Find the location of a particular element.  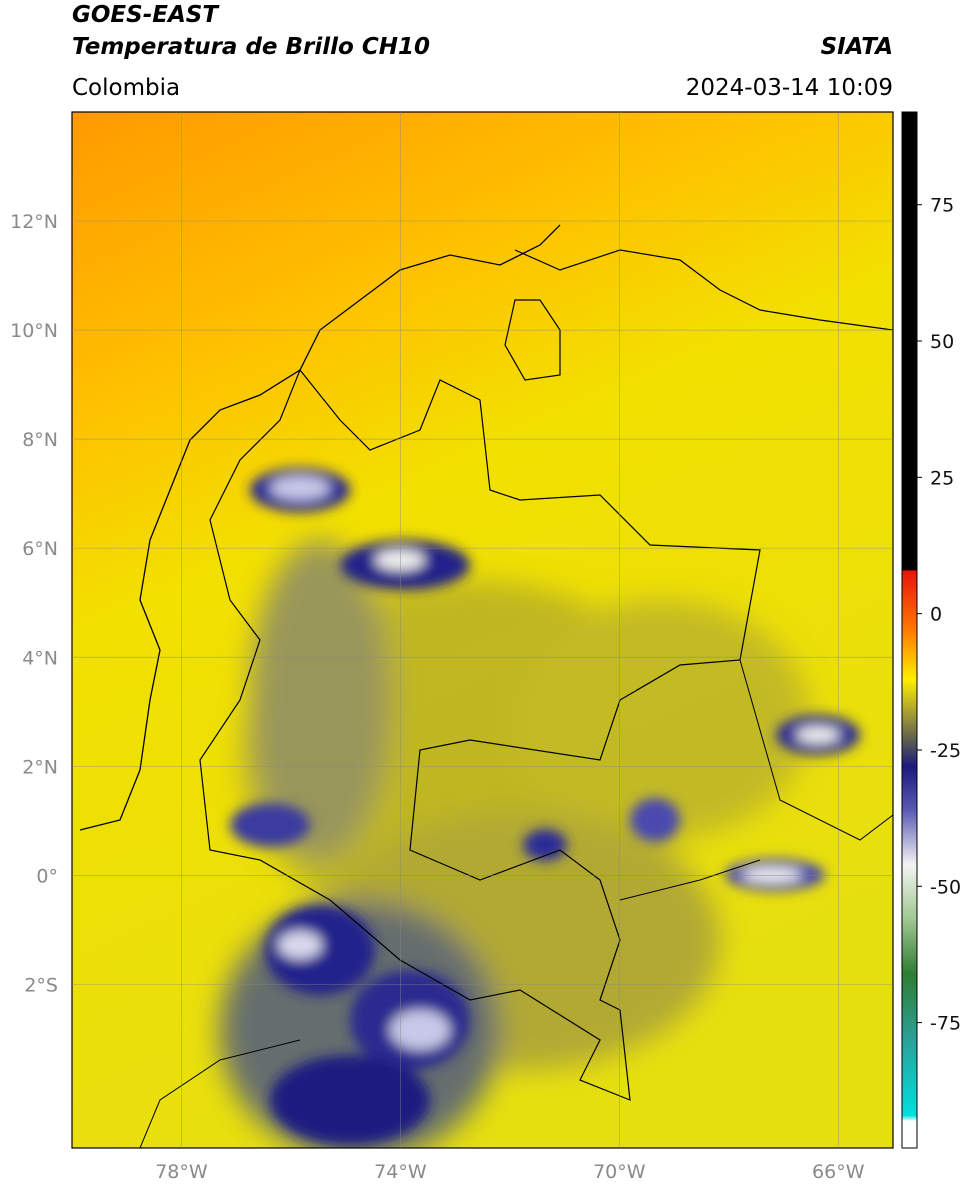

x-tick-label: 66°W is located at coordinates (838, 1172).